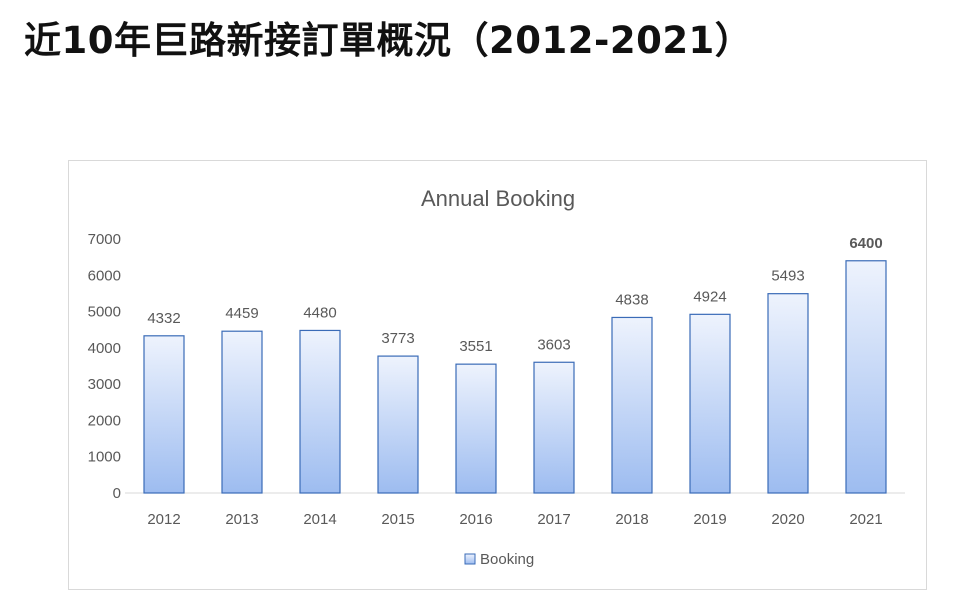 Image resolution: width=957 pixels, height=603 pixels. I want to click on legend: Booking, so click(499, 559).